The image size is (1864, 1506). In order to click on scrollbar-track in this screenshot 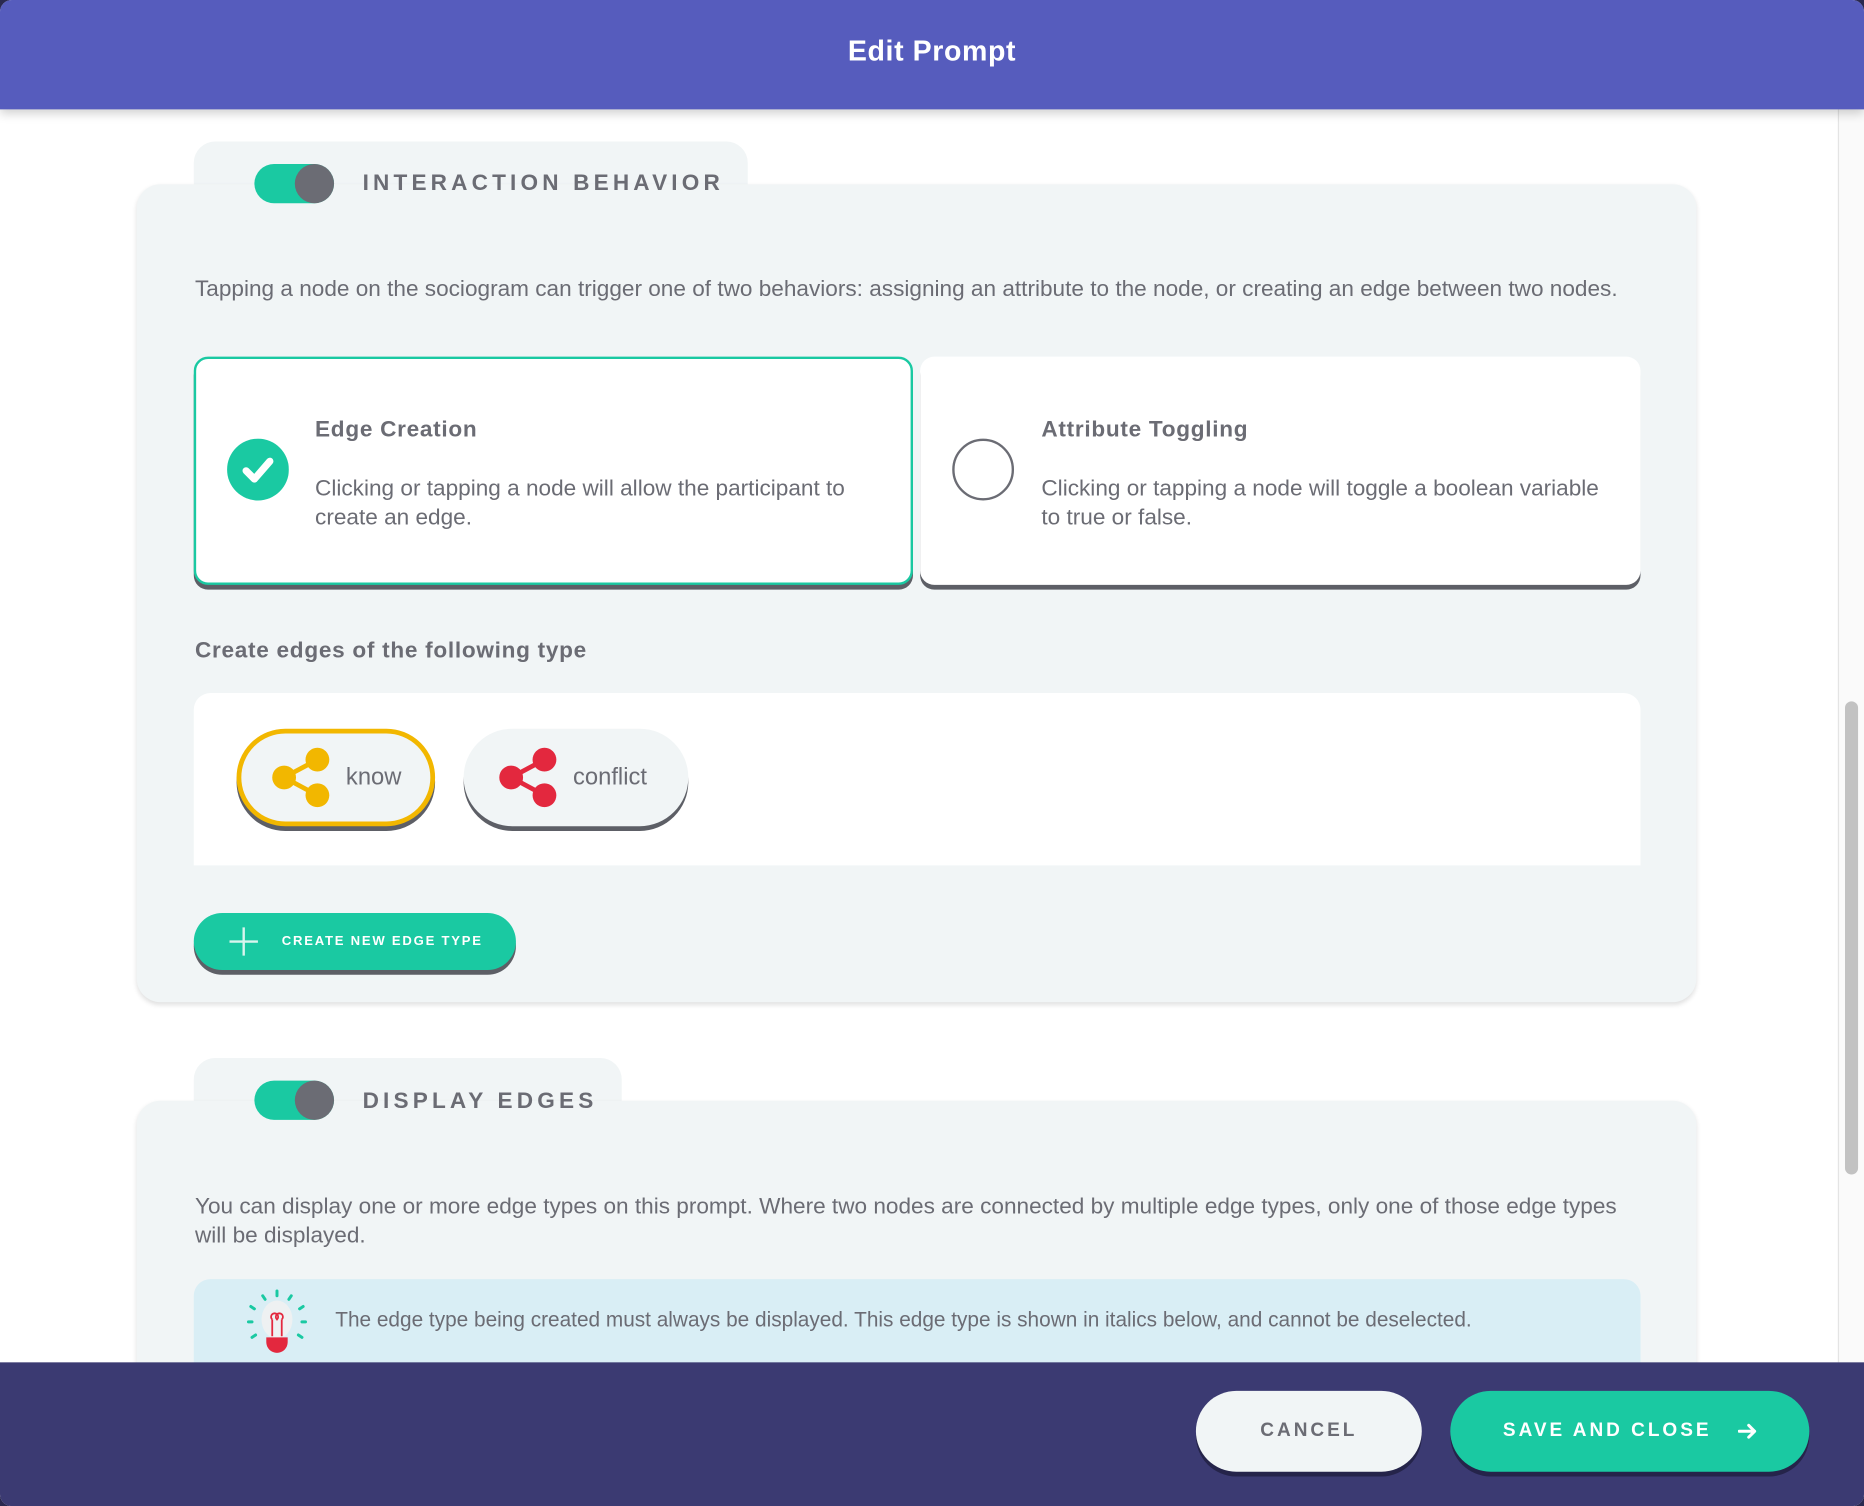, I will do `click(1850, 736)`.